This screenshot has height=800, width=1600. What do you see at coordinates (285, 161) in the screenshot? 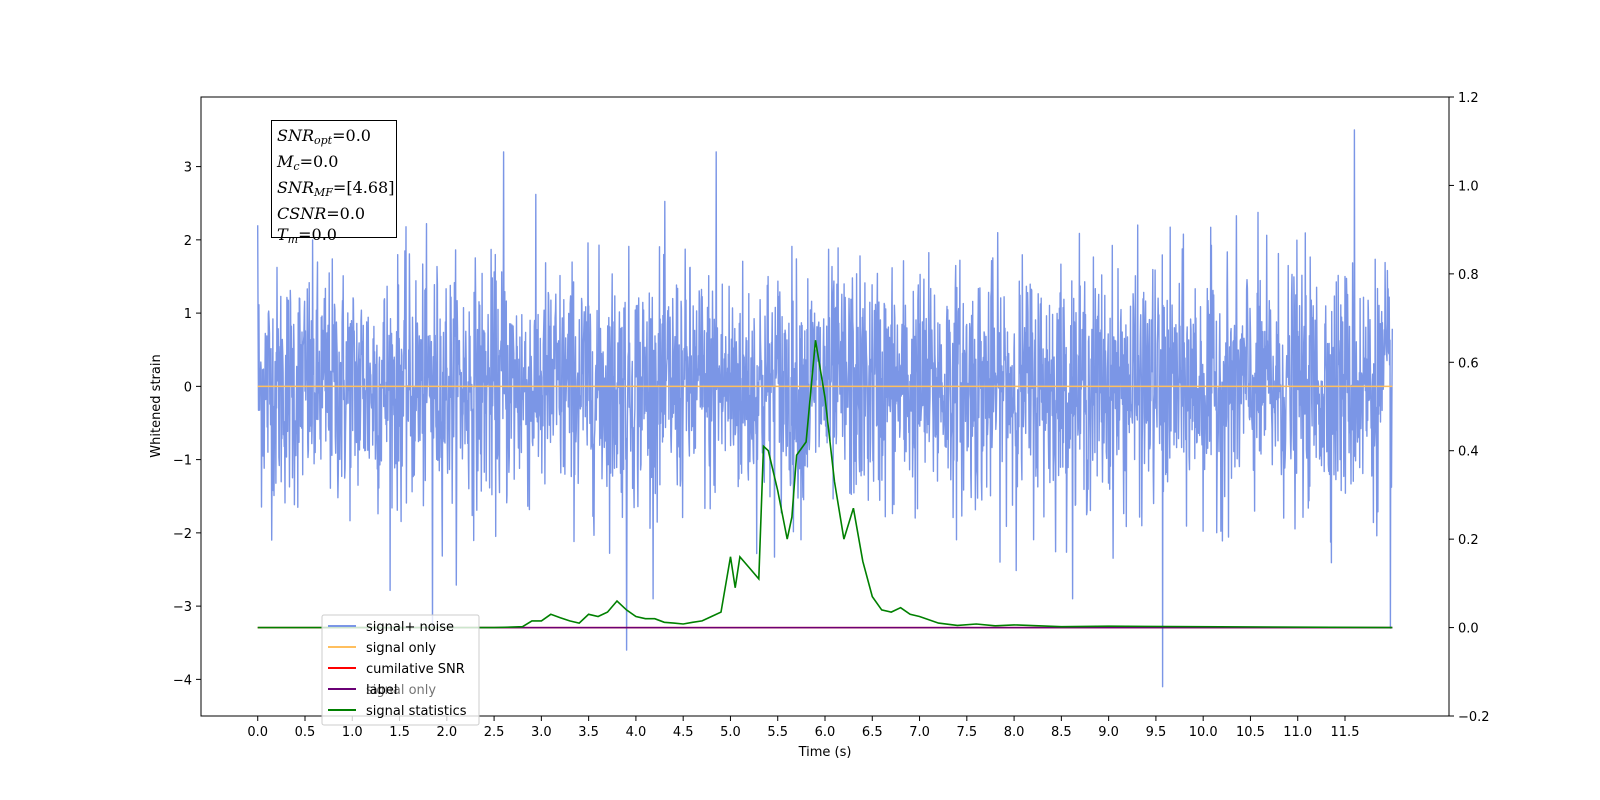
I see `mc-symbol: M` at bounding box center [285, 161].